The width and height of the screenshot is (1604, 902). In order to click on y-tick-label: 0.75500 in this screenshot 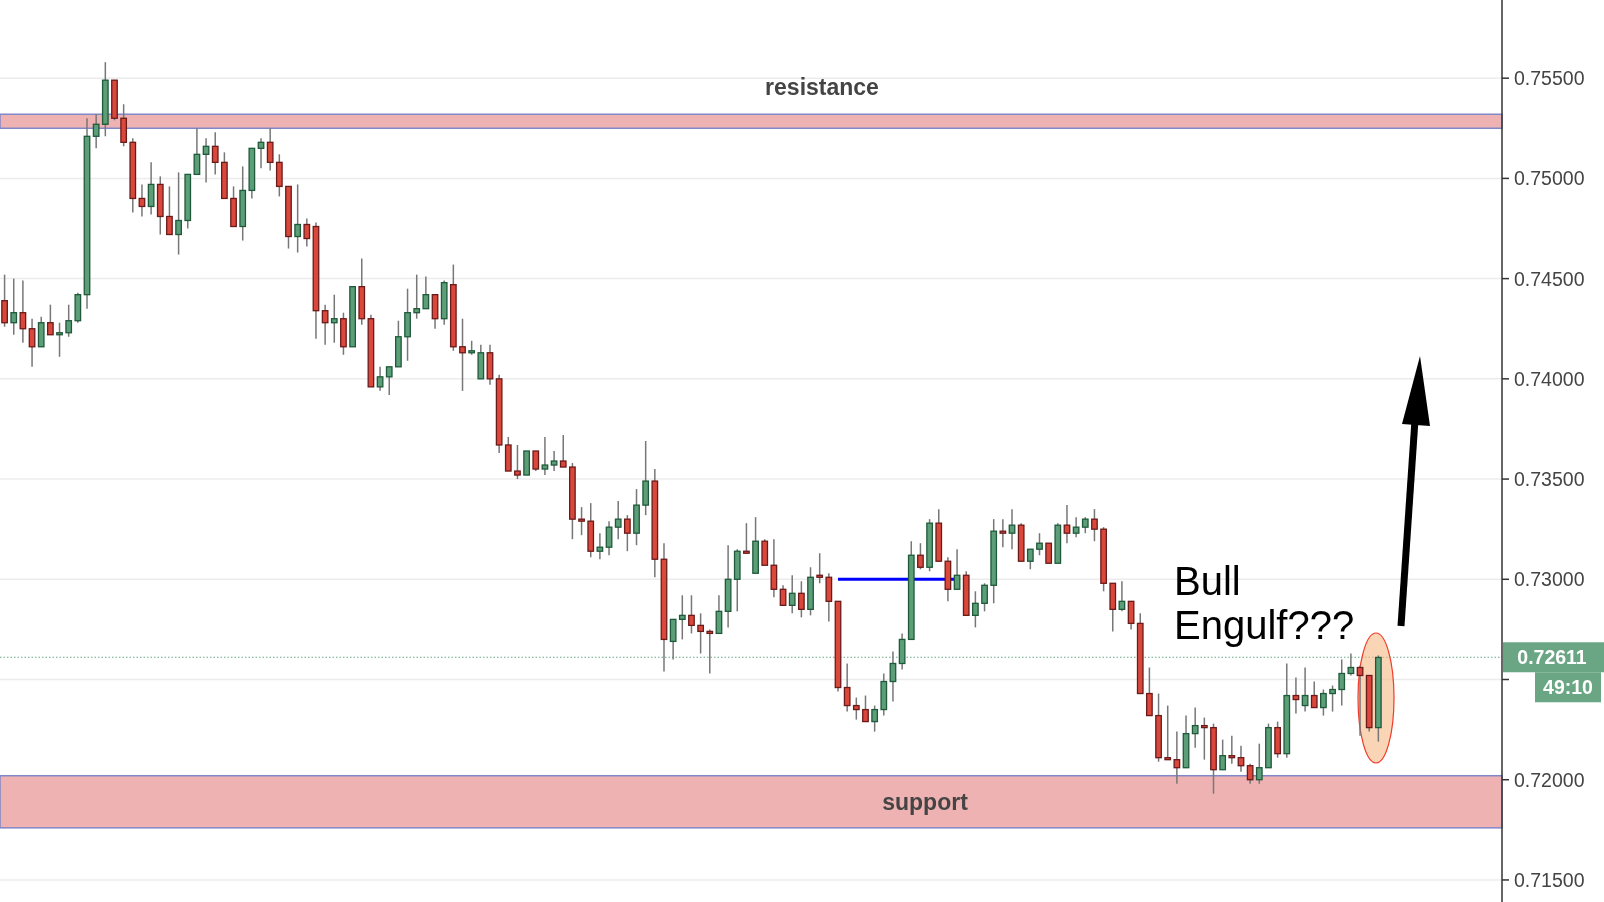, I will do `click(1549, 78)`.